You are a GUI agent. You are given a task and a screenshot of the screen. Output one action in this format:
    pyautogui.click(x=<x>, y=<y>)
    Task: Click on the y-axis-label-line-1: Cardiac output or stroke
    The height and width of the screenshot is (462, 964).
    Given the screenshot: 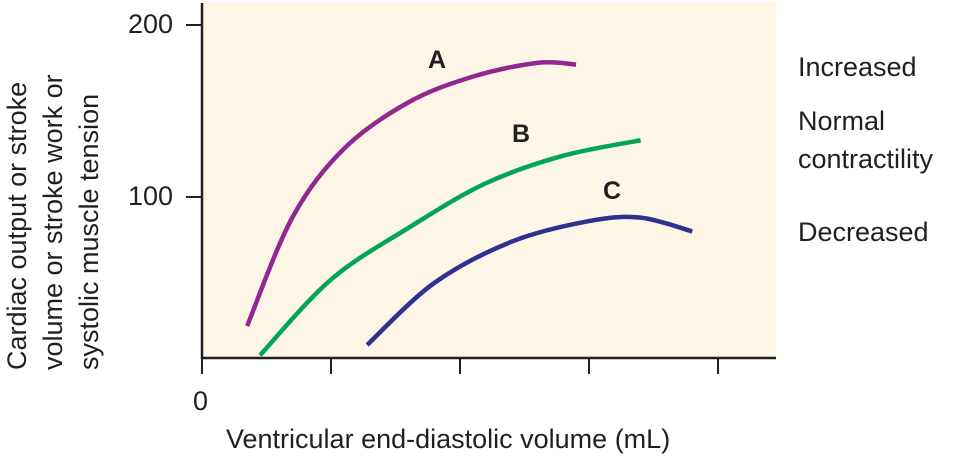 What is the action you would take?
    pyautogui.click(x=17, y=225)
    